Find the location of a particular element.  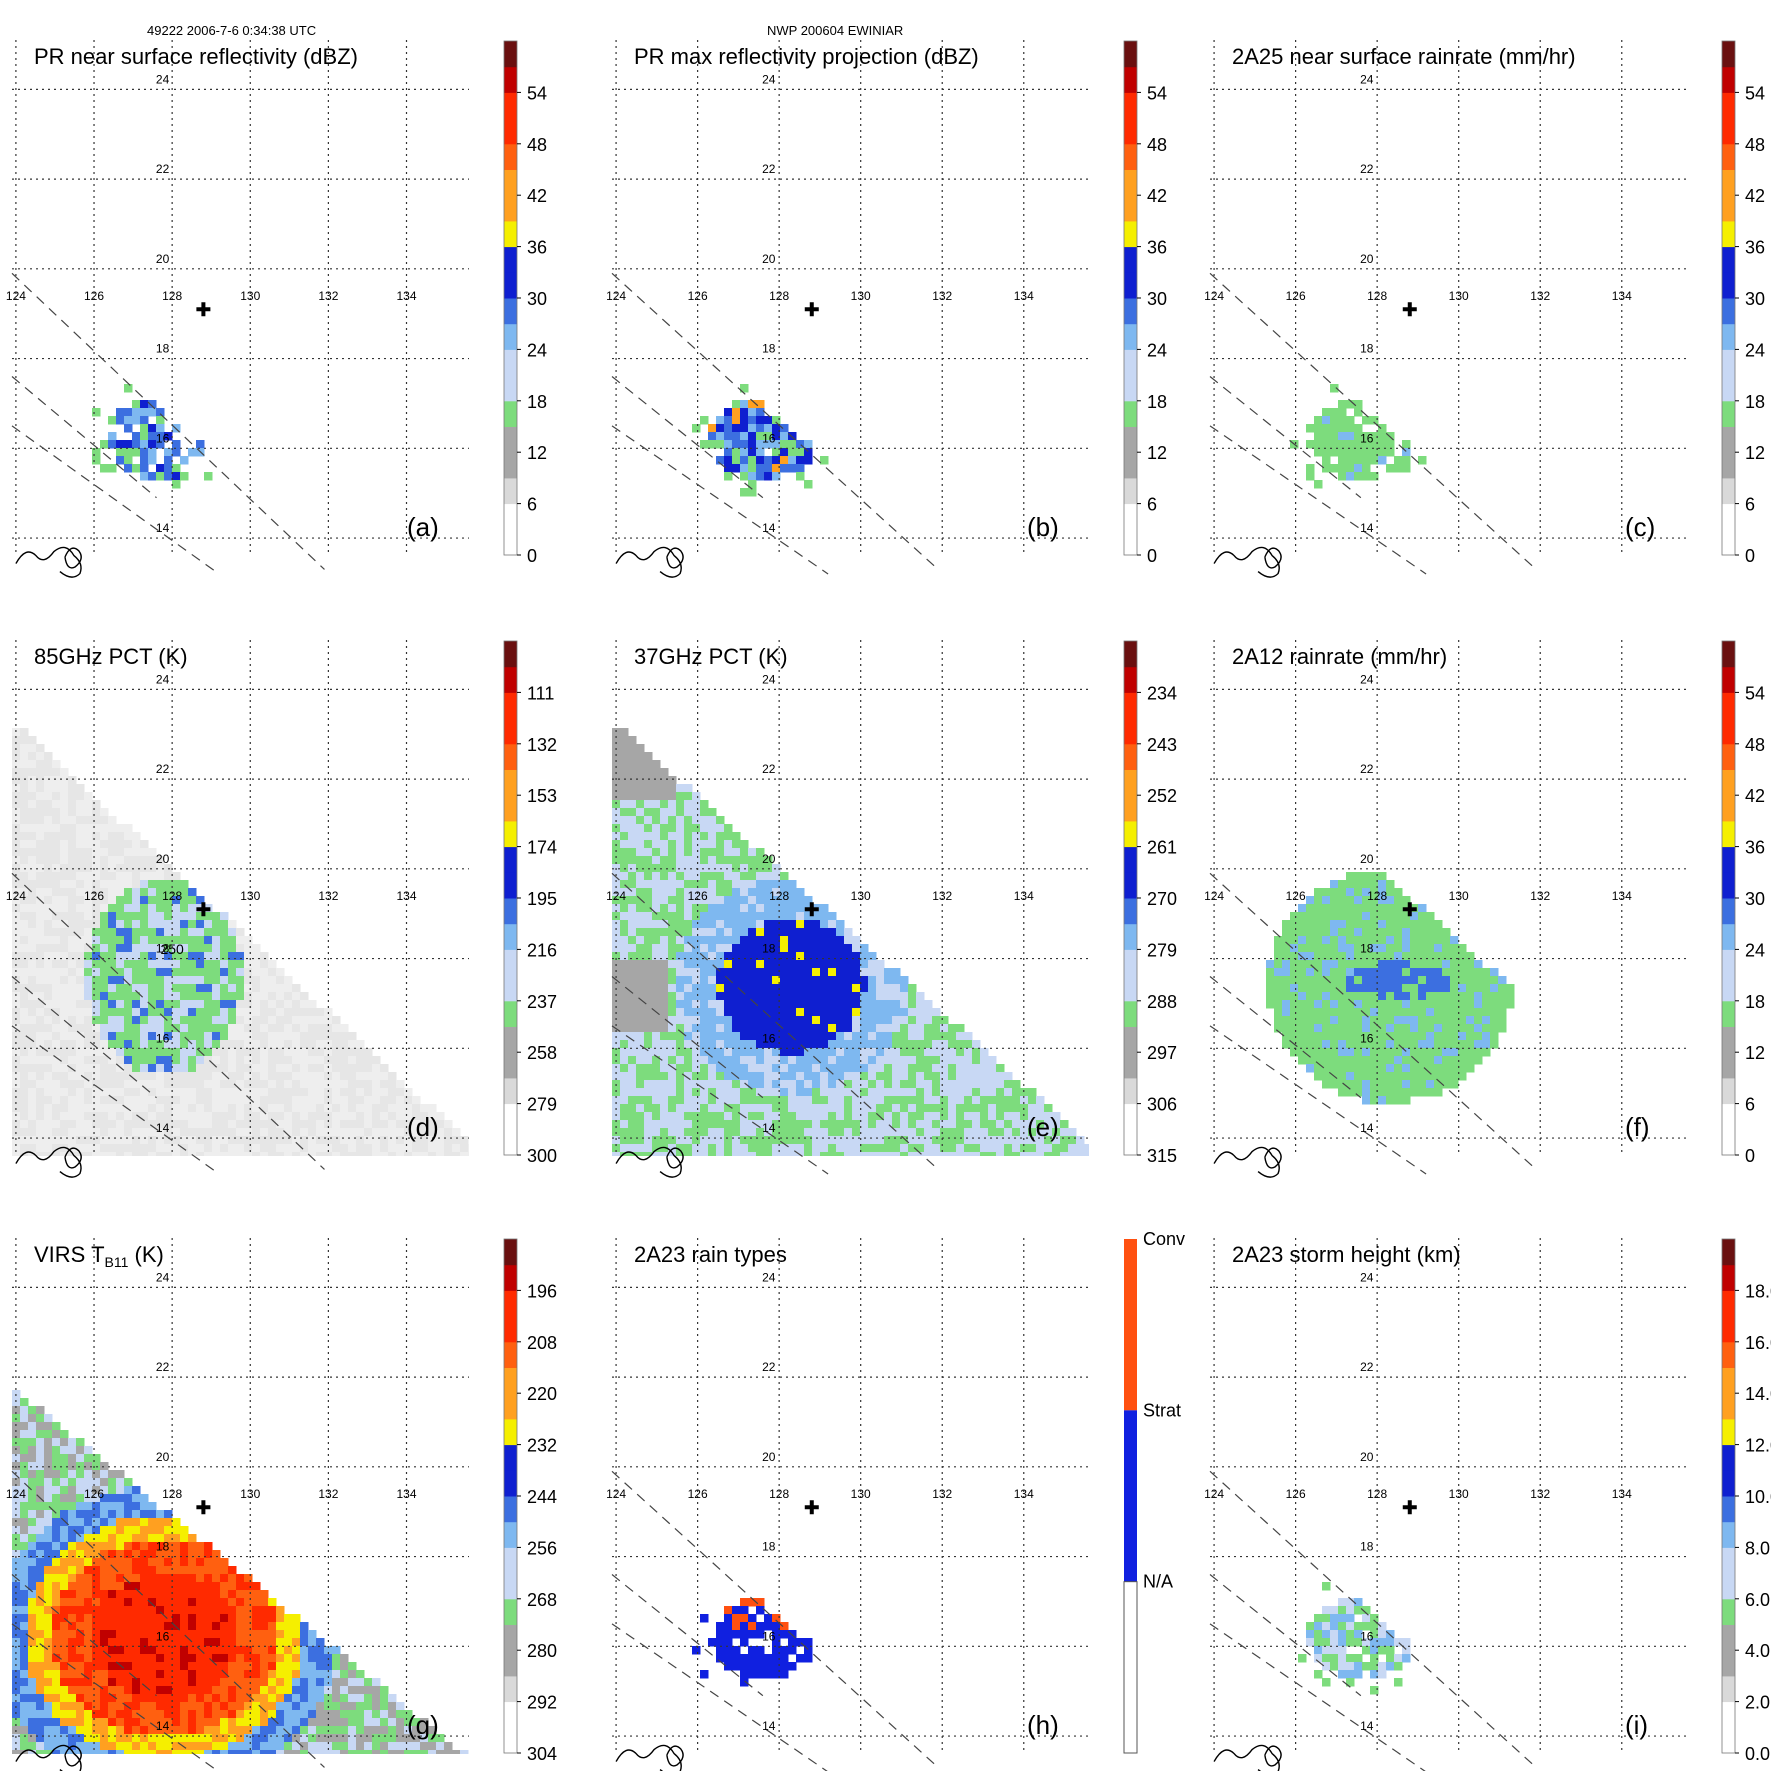

lat-tick-label: 22 is located at coordinates (1367, 769).